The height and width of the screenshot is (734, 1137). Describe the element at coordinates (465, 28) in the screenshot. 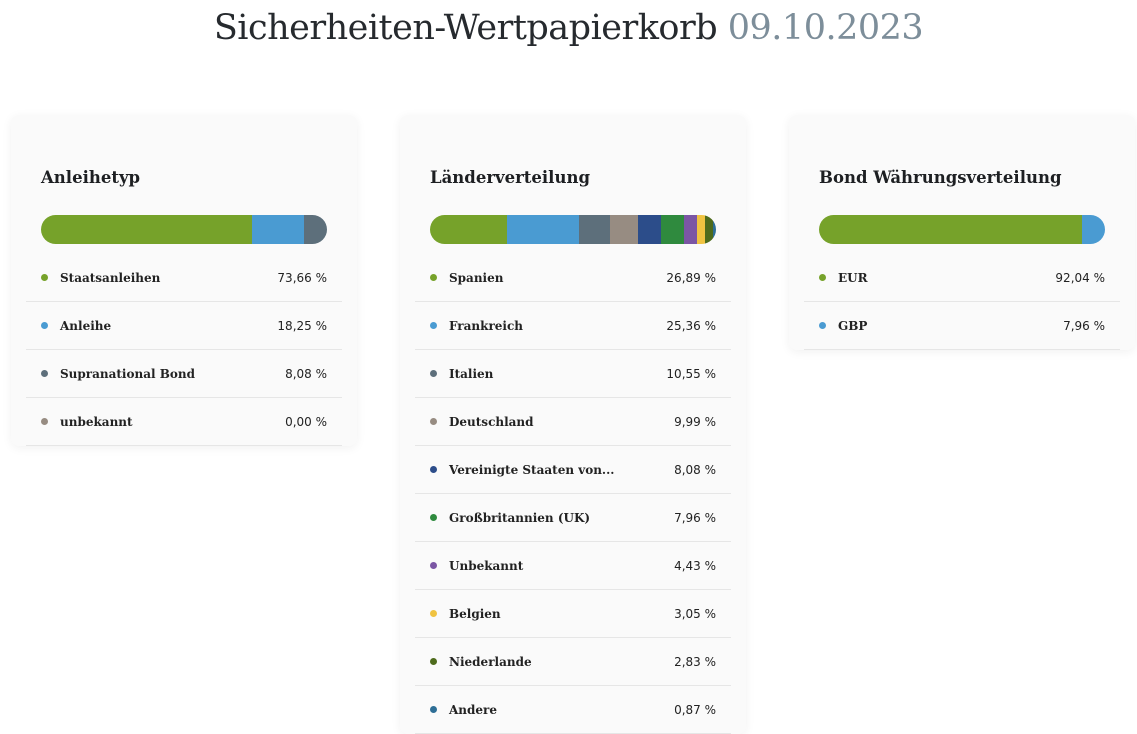

I see `page-title-text: Sicherheiten-Wertpapierkorb` at that location.